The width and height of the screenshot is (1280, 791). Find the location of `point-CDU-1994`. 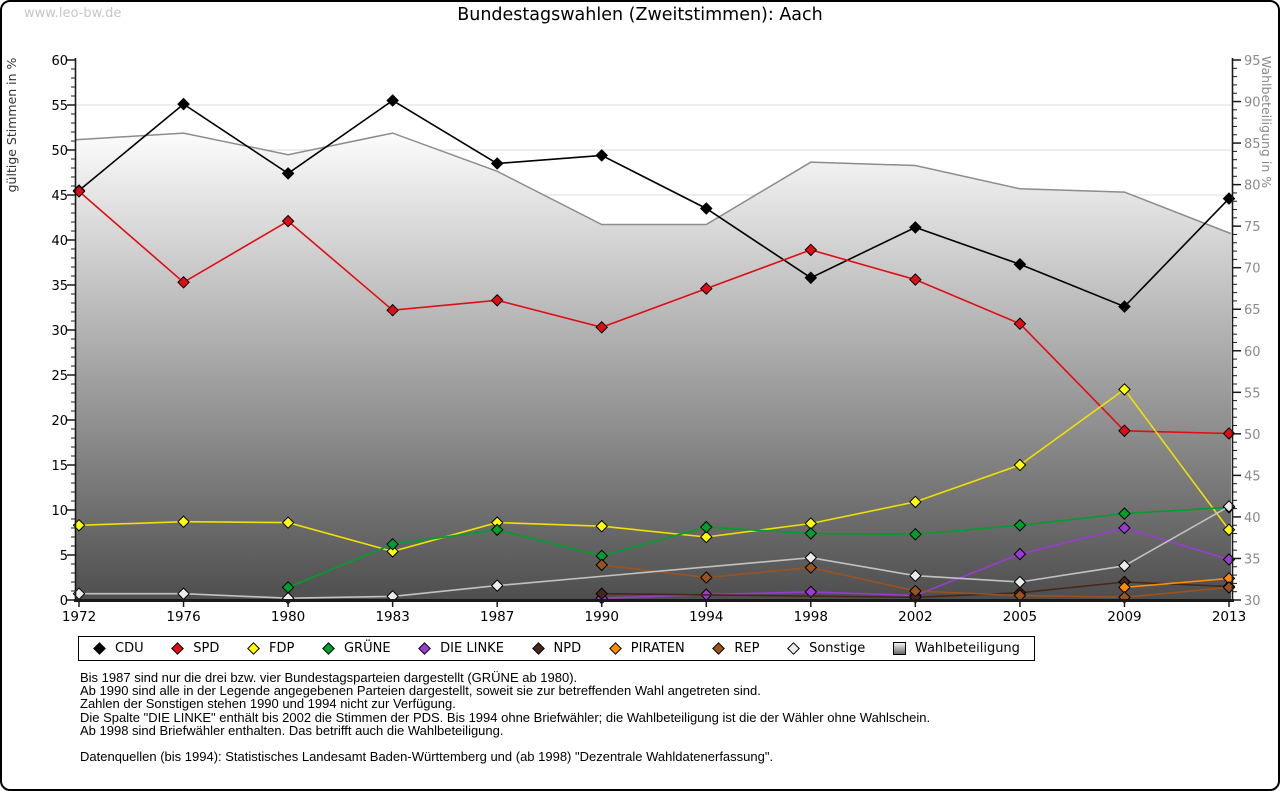

point-CDU-1994 is located at coordinates (706, 208).